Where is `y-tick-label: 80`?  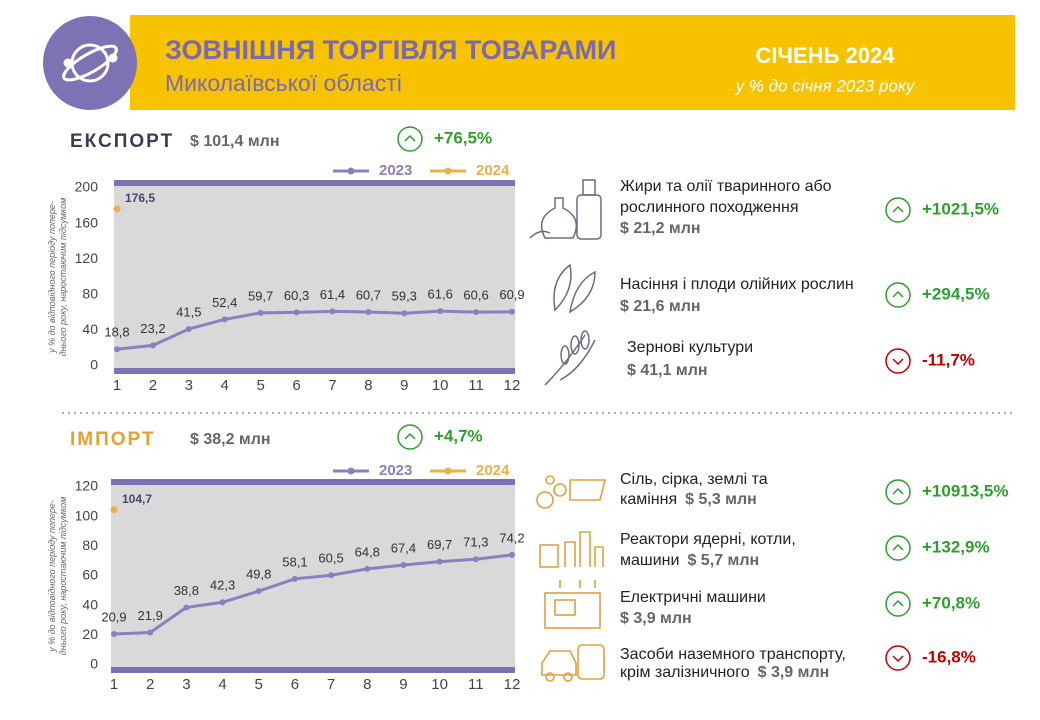 y-tick-label: 80 is located at coordinates (90, 545).